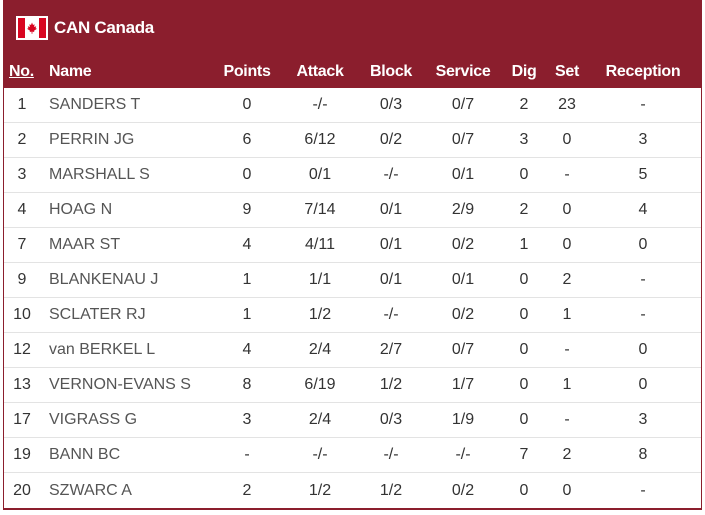 The height and width of the screenshot is (515, 705). Describe the element at coordinates (352, 140) in the screenshot. I see `table-row: 2 PERRIN JG 6 6/12 0/2 0/7 3 0 3` at that location.